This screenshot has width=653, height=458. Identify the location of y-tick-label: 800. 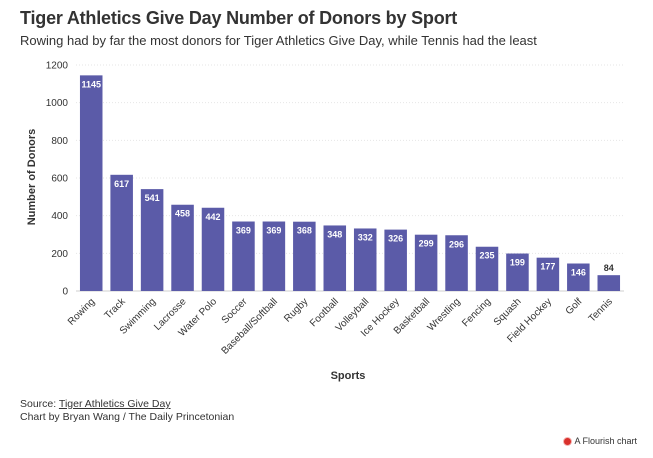
(59, 141).